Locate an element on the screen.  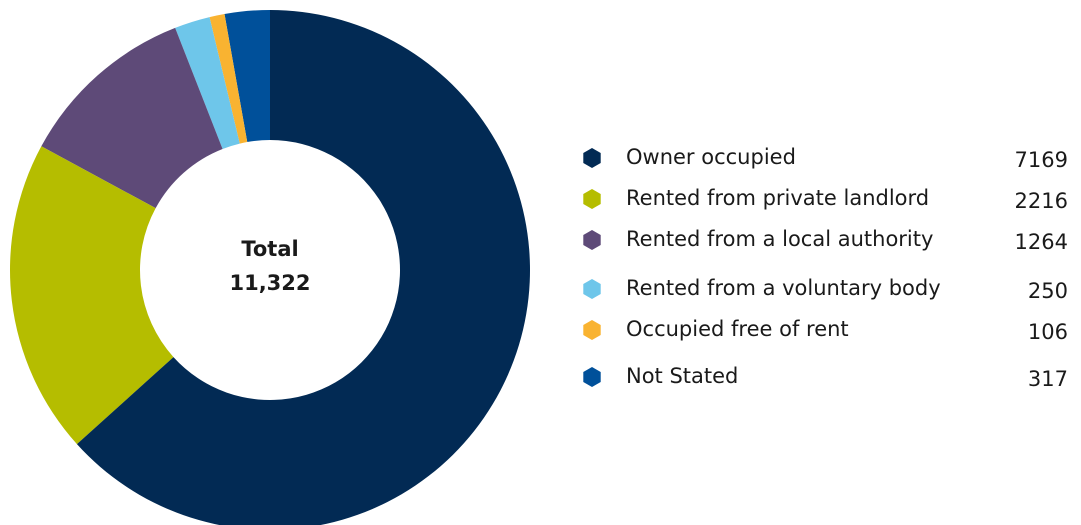
center-total: 11,322 is located at coordinates (269, 283).